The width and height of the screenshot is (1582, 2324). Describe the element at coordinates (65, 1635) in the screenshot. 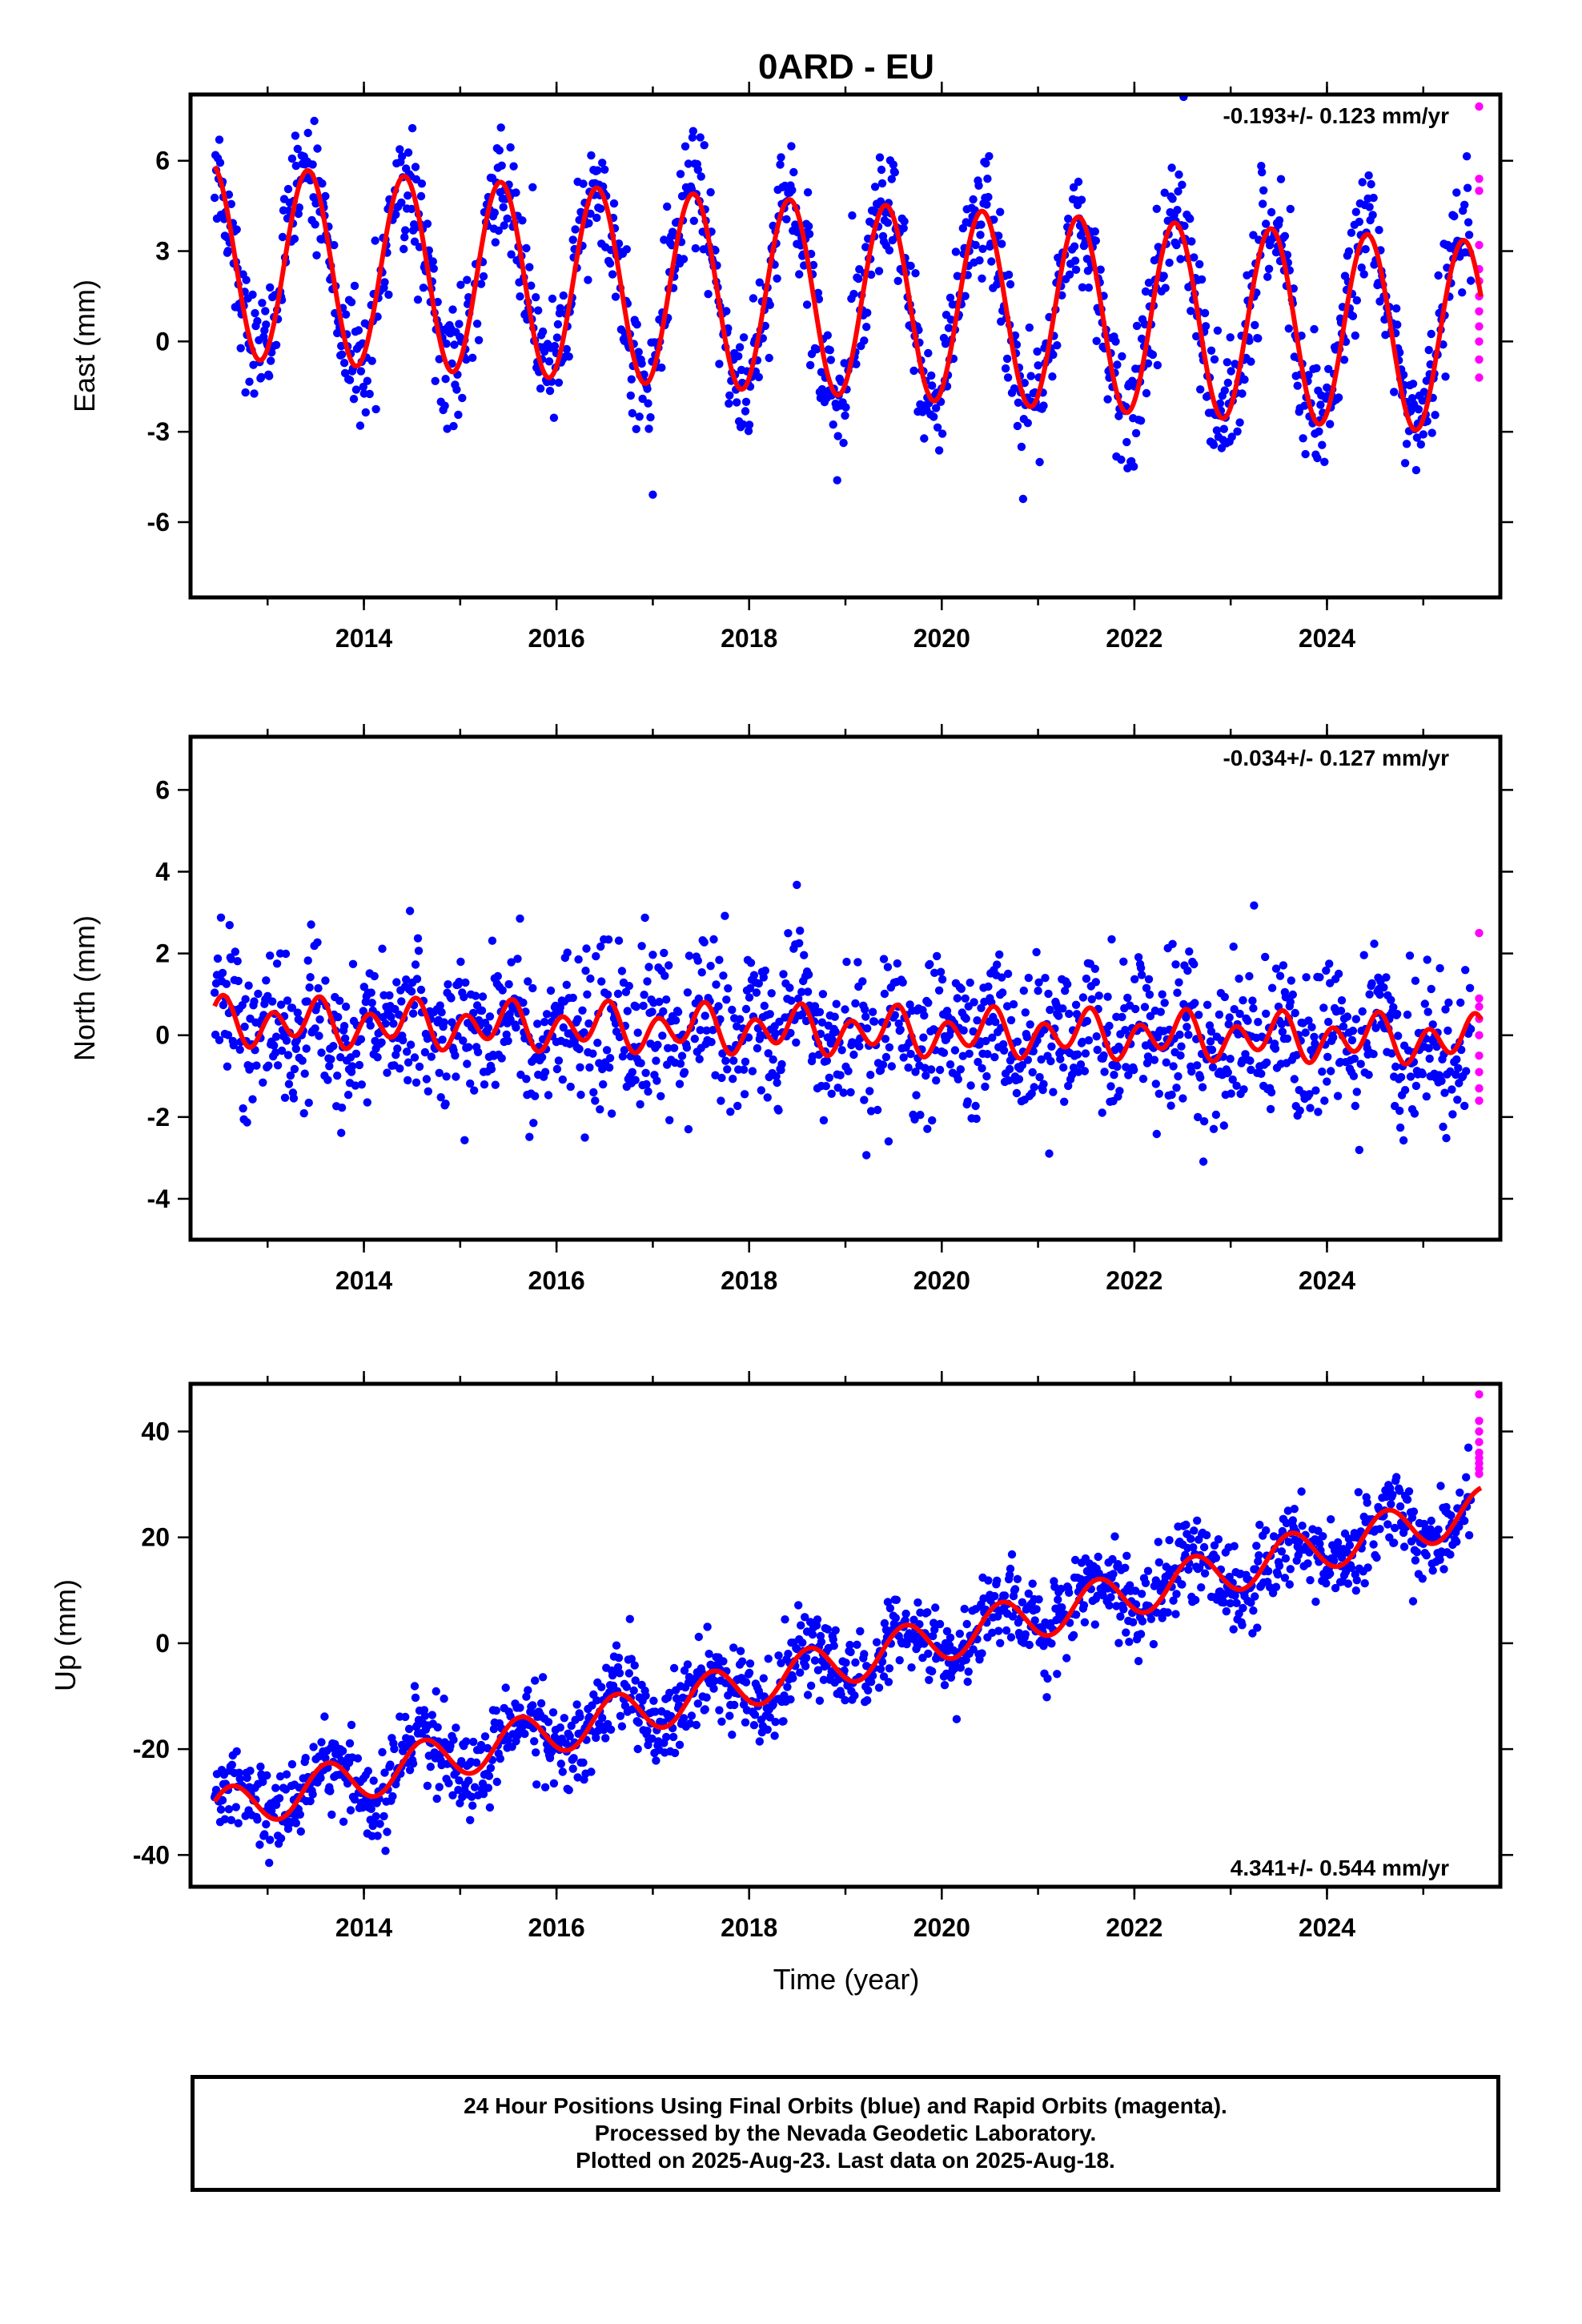

I see `up-y-axis-label: Up (mm)` at that location.